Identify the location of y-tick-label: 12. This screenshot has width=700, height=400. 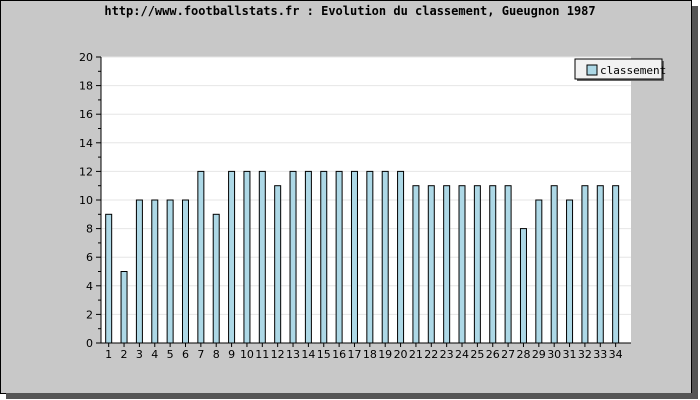
(86, 171).